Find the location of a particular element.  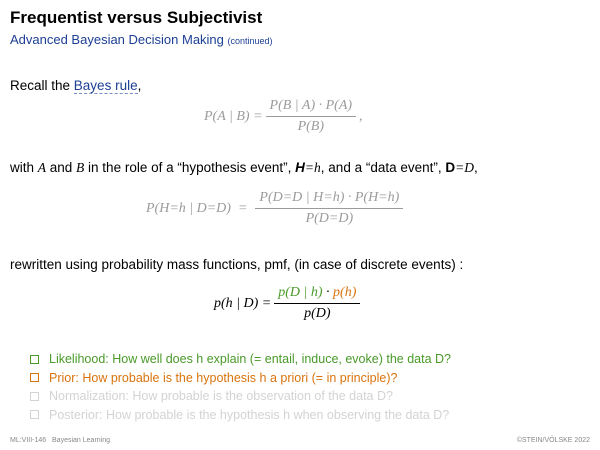

with-text-5: , is located at coordinates (476, 167).